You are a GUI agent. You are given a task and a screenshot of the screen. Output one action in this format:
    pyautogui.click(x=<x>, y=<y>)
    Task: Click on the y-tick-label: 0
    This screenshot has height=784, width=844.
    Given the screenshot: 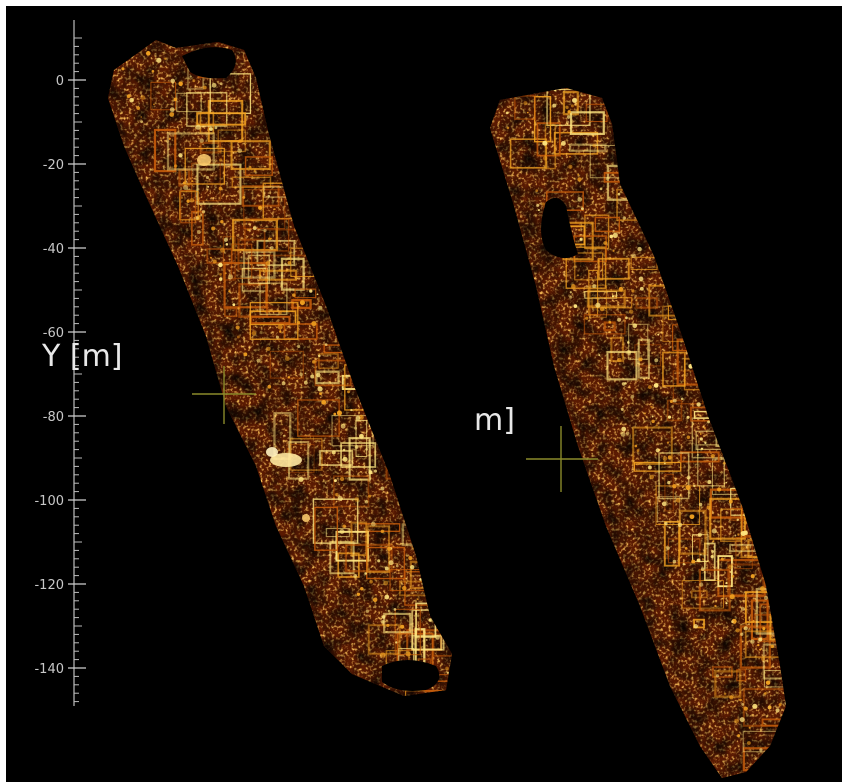 What is the action you would take?
    pyautogui.click(x=60, y=81)
    